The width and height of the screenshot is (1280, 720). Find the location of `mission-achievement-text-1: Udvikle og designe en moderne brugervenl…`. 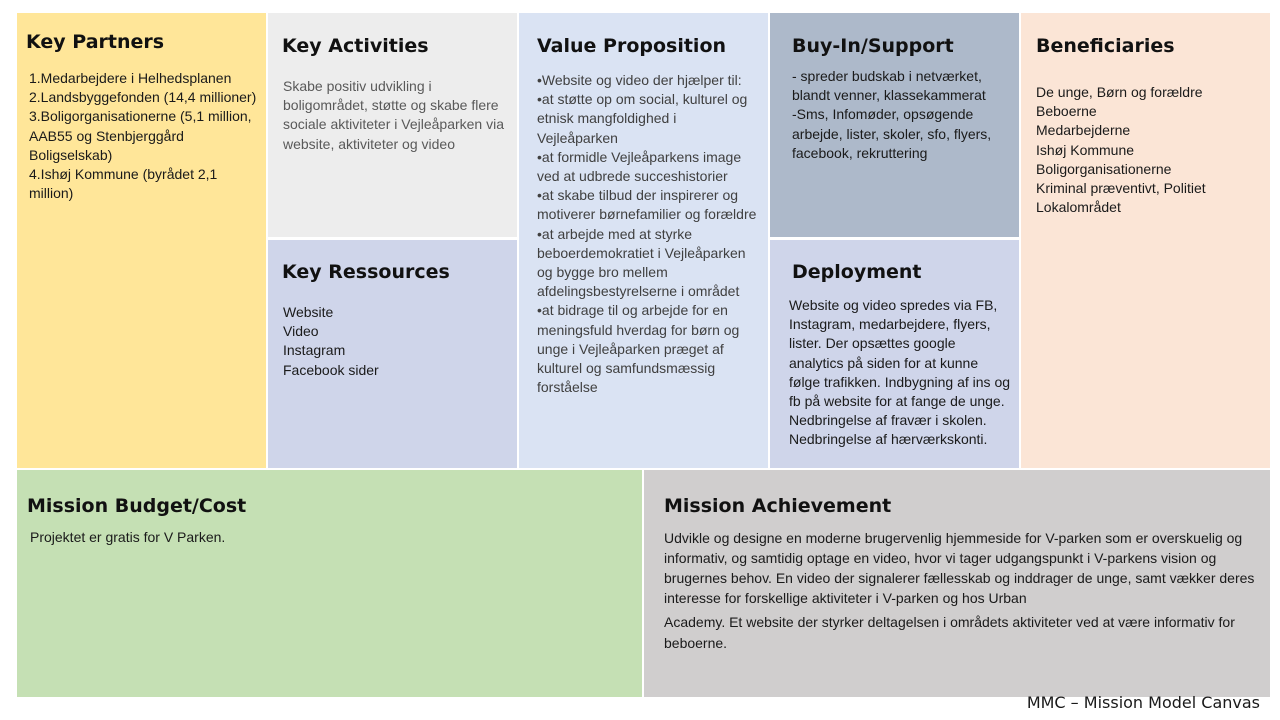

mission-achievement-text-1: Udvikle og designe en moderne brugervenl… is located at coordinates (959, 568).